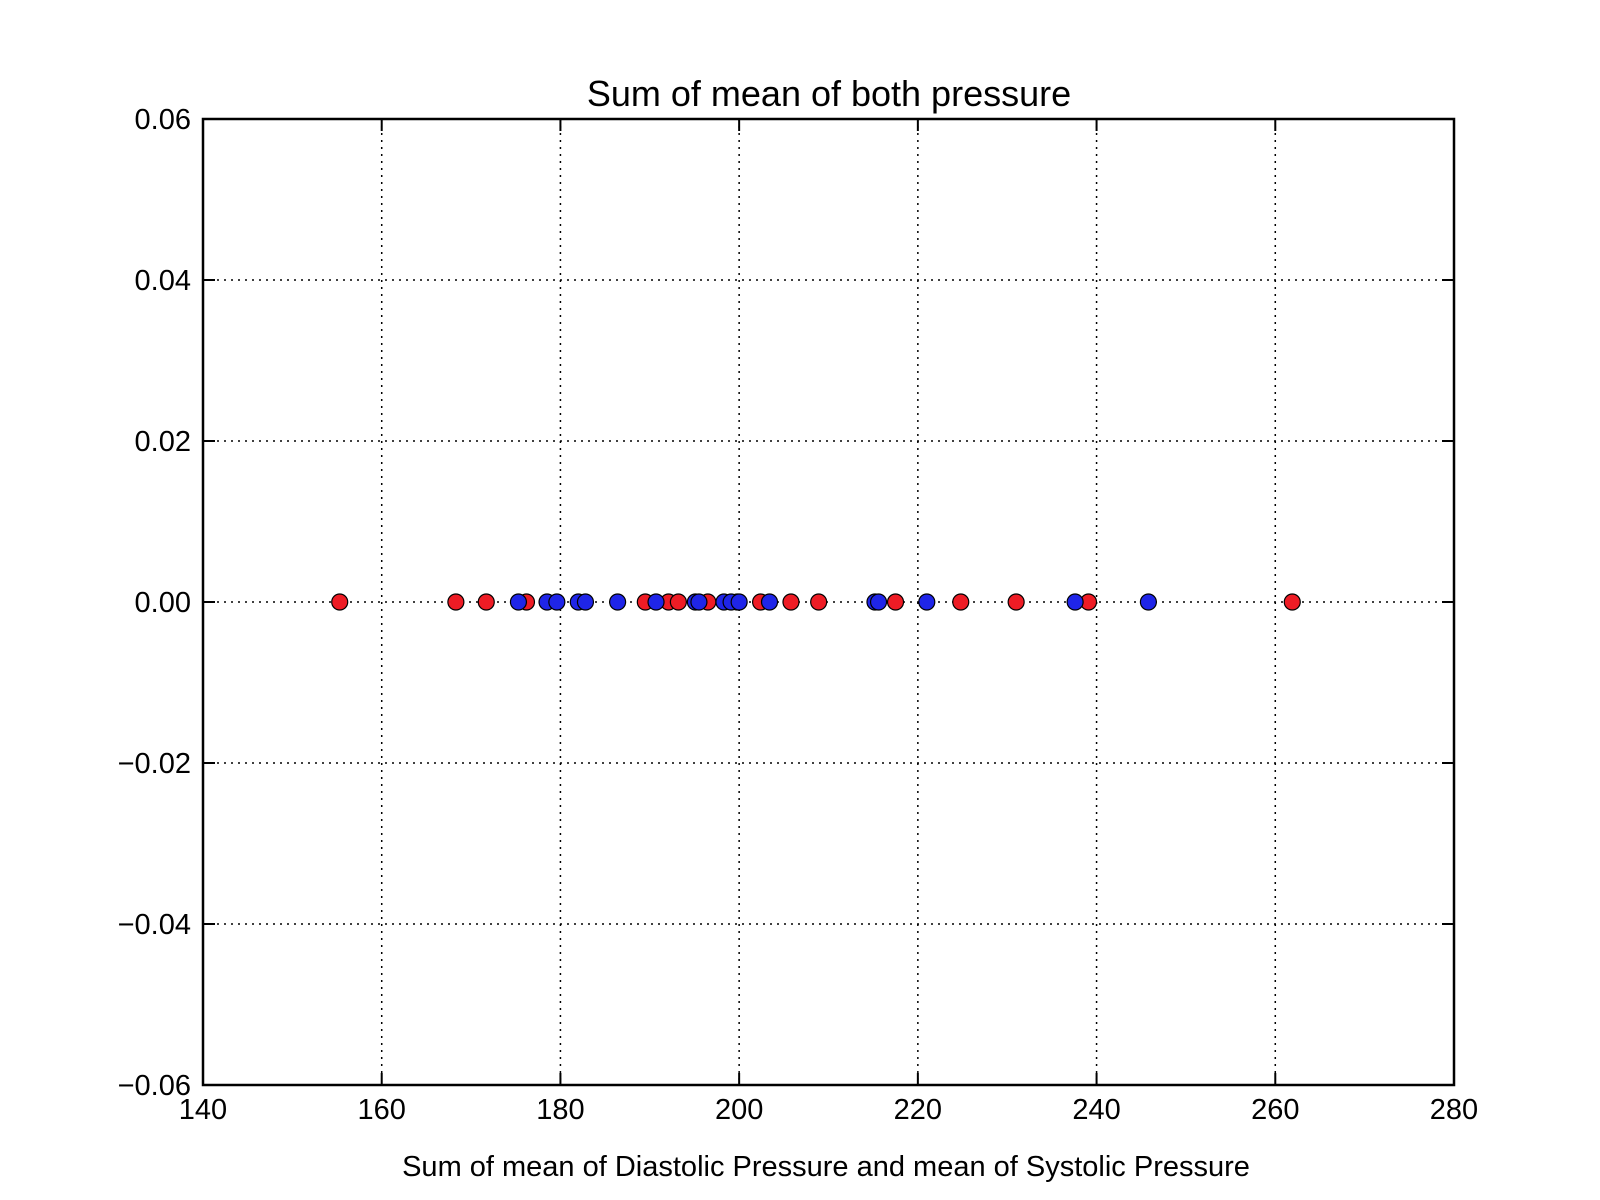 The height and width of the screenshot is (1200, 1600). Describe the element at coordinates (1454, 1110) in the screenshot. I see `x-tick-label: 280` at that location.